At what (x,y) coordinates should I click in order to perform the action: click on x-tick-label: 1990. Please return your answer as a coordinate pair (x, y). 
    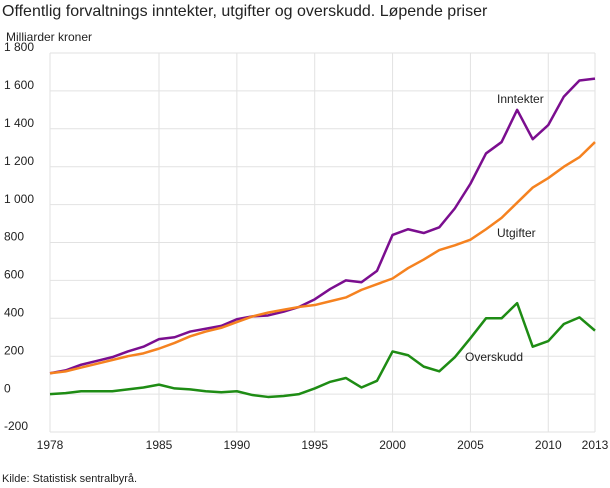
    Looking at the image, I should click on (237, 445).